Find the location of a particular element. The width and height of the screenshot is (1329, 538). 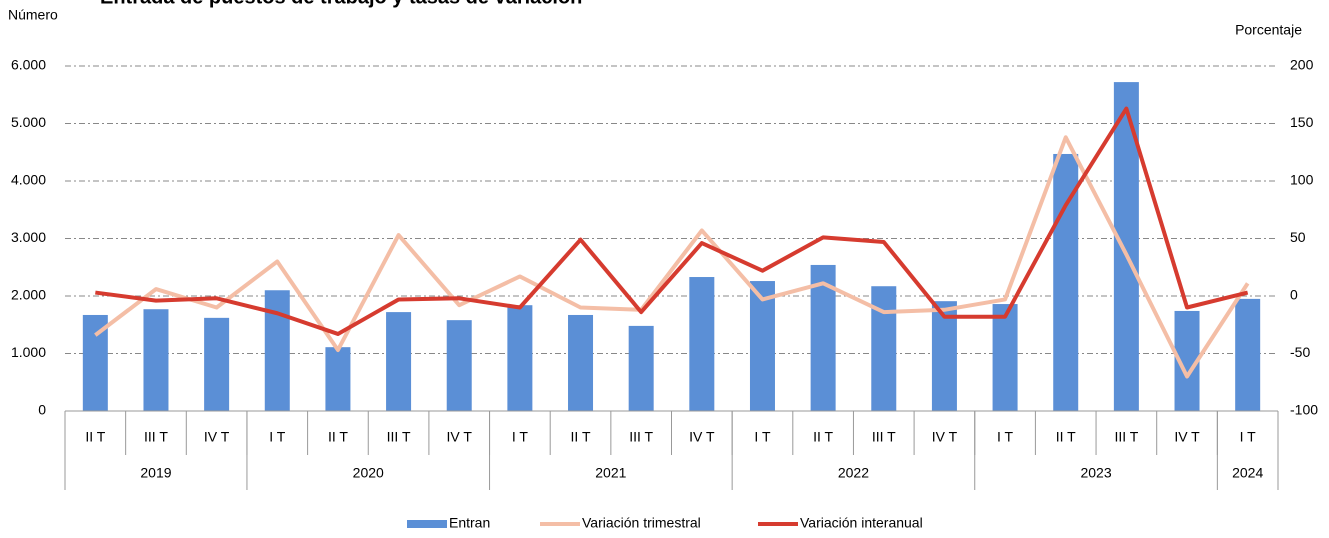

y2-tick-label: 50 is located at coordinates (1298, 237).